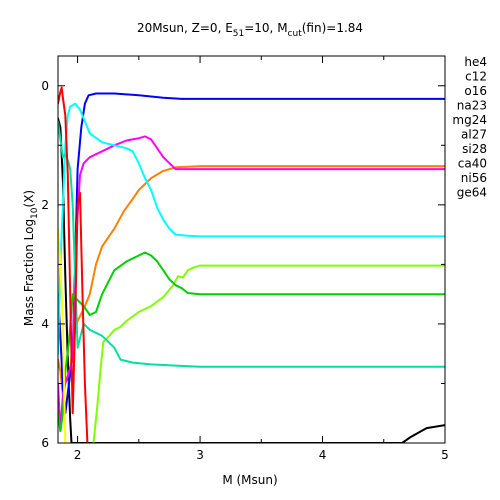 The height and width of the screenshot is (500, 500). I want to click on x-axis-label: M (Msun), so click(249, 480).